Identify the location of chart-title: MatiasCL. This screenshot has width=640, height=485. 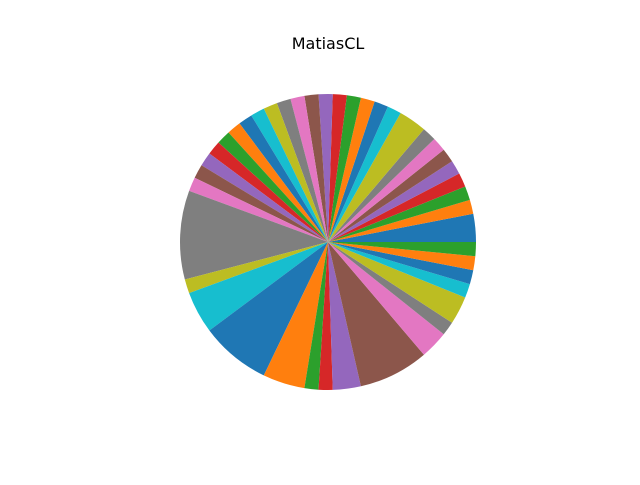
(328, 43).